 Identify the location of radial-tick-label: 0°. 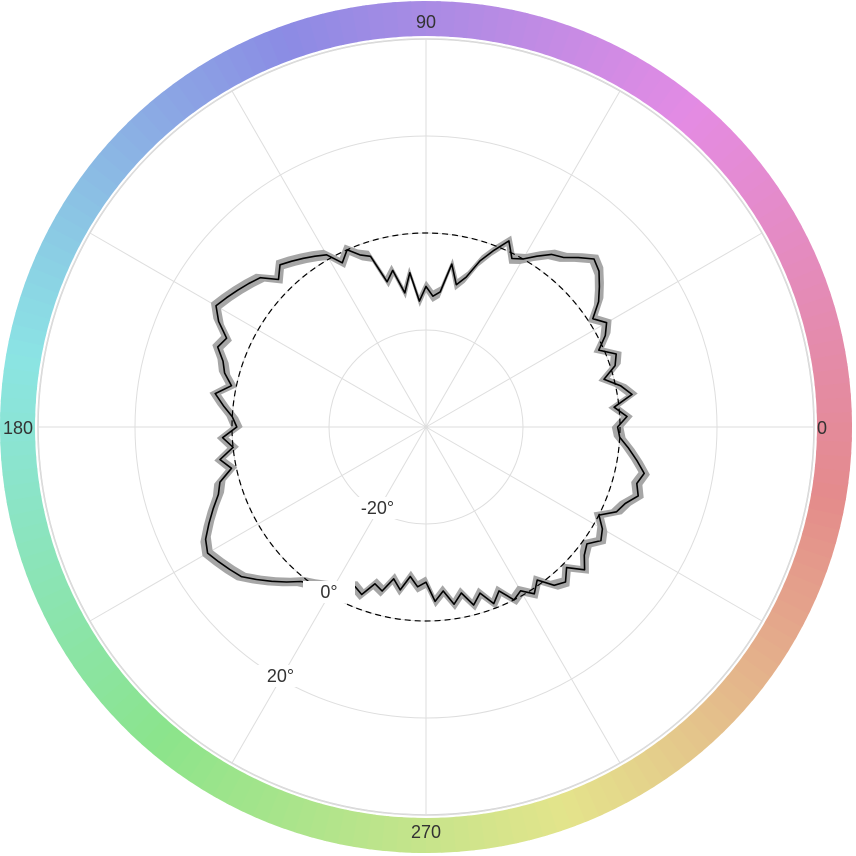
(328, 592).